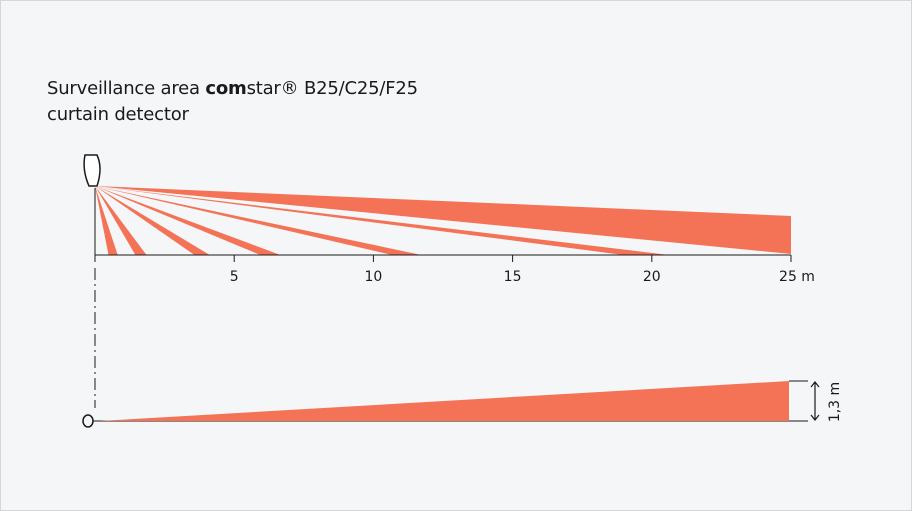 The width and height of the screenshot is (912, 511). What do you see at coordinates (835, 402) in the screenshot?
I see `height-label: 1,3 m` at bounding box center [835, 402].